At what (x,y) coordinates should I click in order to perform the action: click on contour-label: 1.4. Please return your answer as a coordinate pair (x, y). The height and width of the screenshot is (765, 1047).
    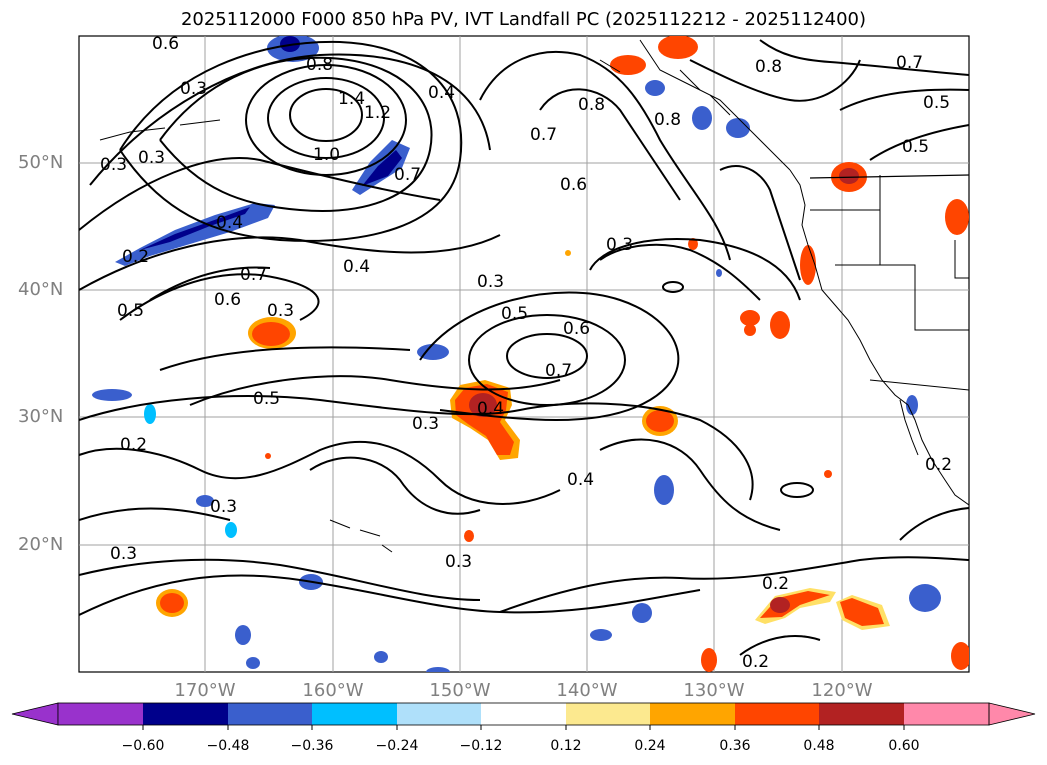
    Looking at the image, I should click on (351, 99).